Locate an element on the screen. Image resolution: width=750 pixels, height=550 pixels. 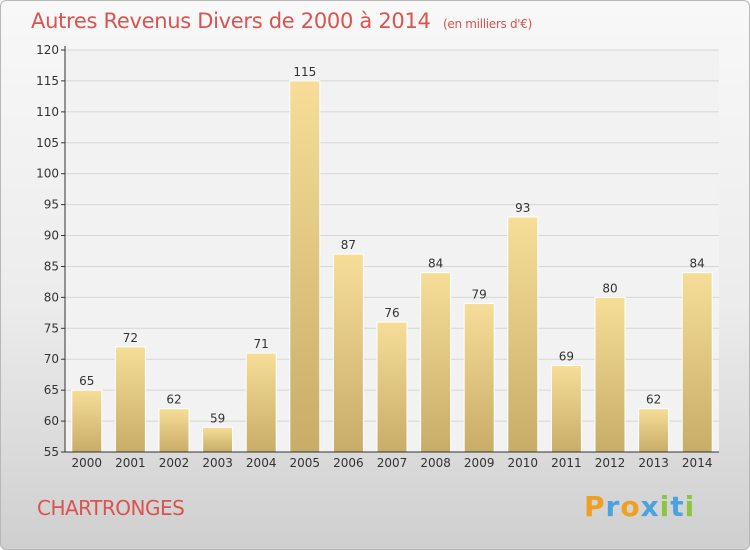
logo-letter: P is located at coordinates (595, 506).